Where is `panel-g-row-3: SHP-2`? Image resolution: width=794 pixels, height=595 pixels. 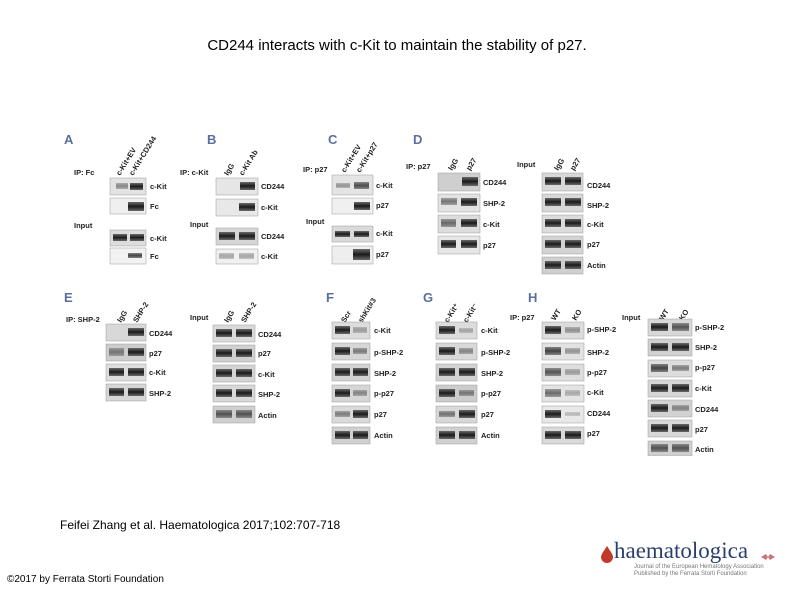 panel-g-row-3: SHP-2 is located at coordinates (492, 373).